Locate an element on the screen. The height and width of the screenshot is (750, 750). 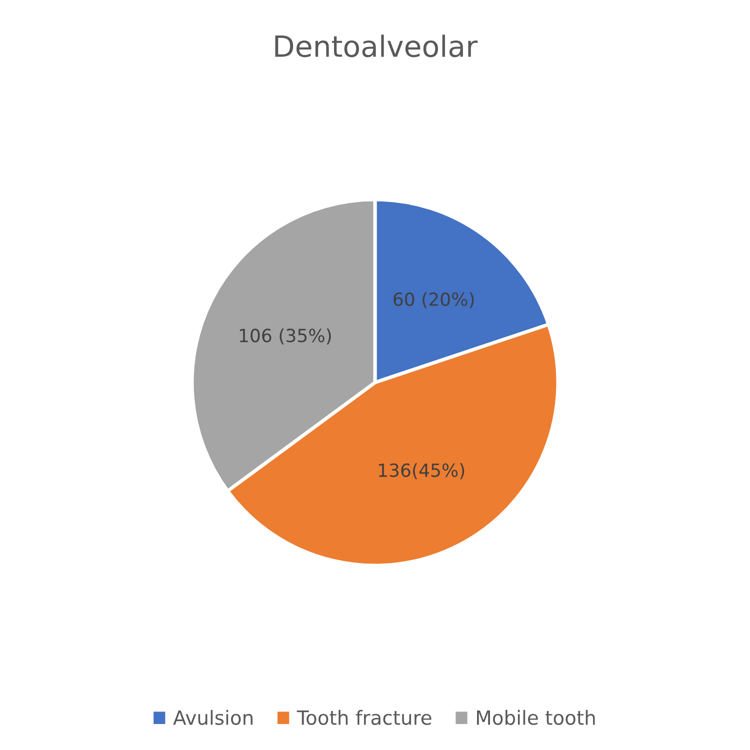
data-label: 136(45%) is located at coordinates (421, 471).